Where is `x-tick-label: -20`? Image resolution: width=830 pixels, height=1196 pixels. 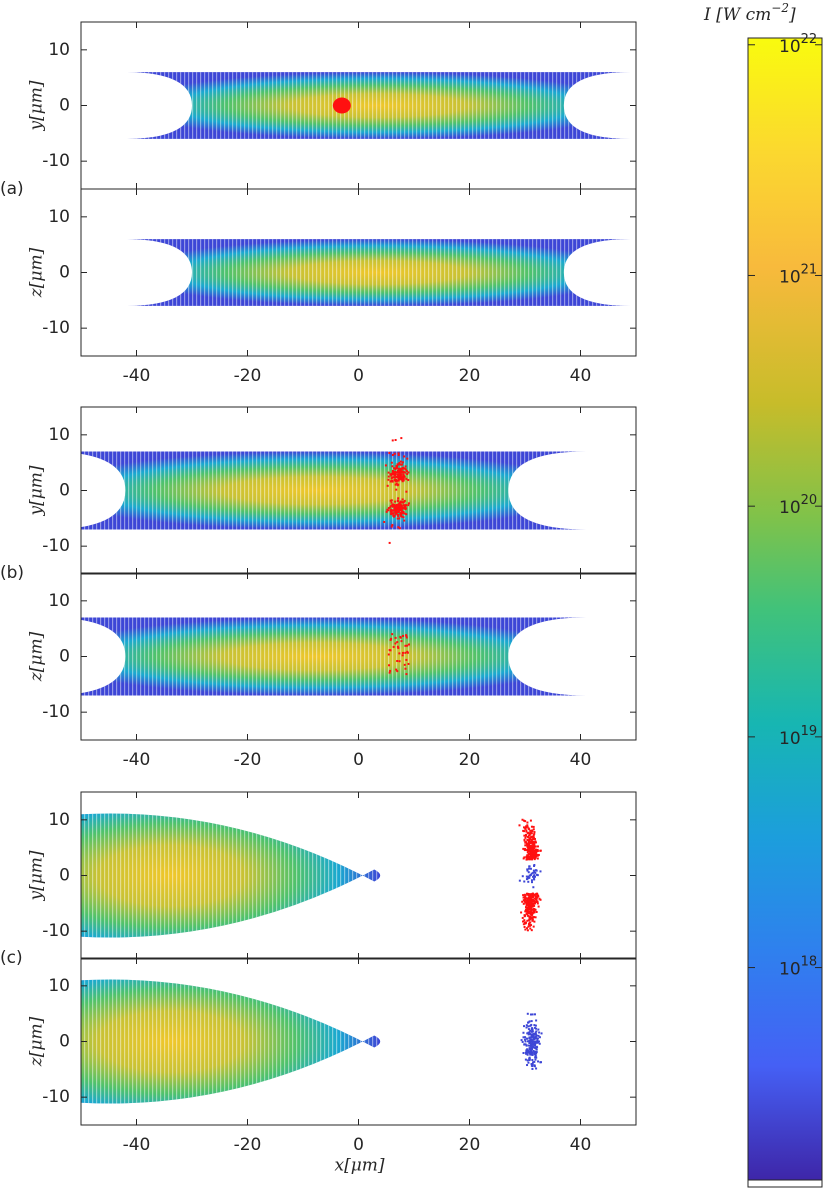 x-tick-label: -20 is located at coordinates (248, 376).